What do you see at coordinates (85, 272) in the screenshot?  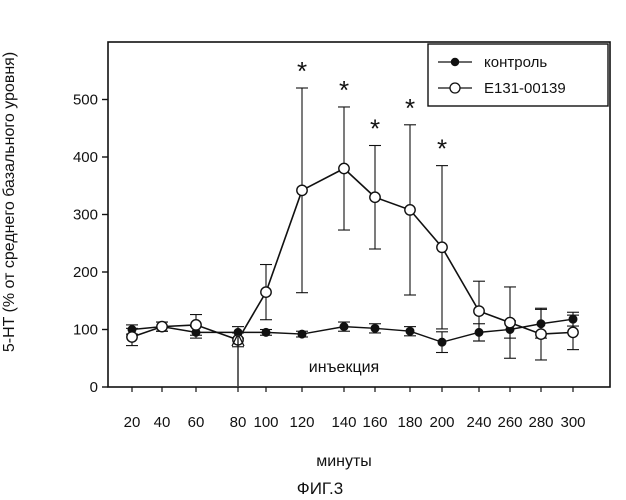 I see `y-tick-label: 200` at bounding box center [85, 272].